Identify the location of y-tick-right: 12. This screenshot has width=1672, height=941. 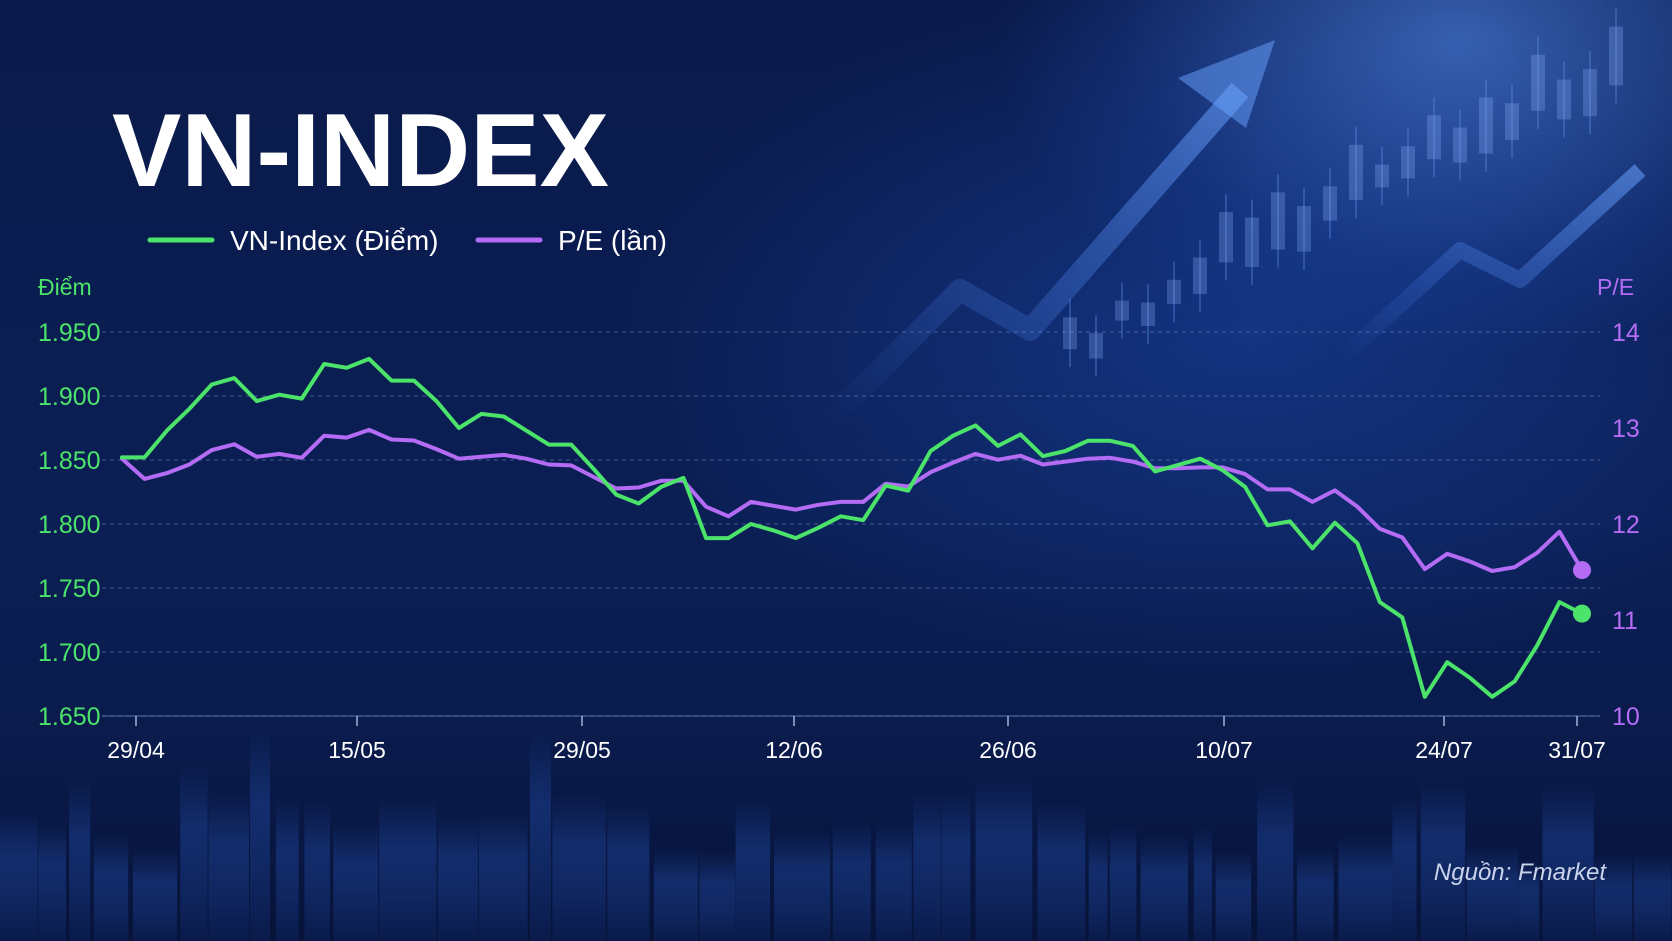
(1626, 525).